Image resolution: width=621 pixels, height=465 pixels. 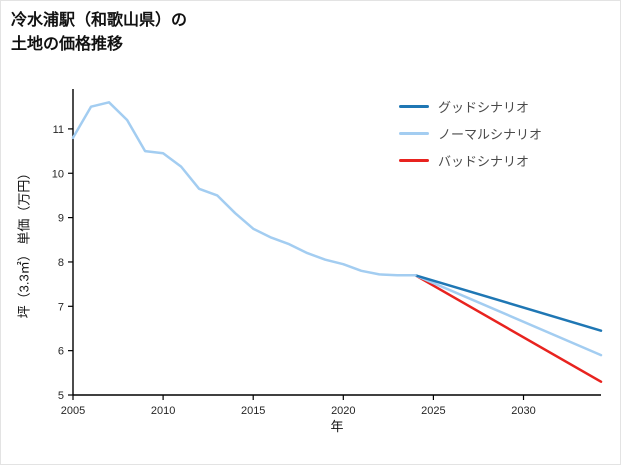 I want to click on legend-item-normal: ノーマルシナリオ, so click(x=470, y=133).